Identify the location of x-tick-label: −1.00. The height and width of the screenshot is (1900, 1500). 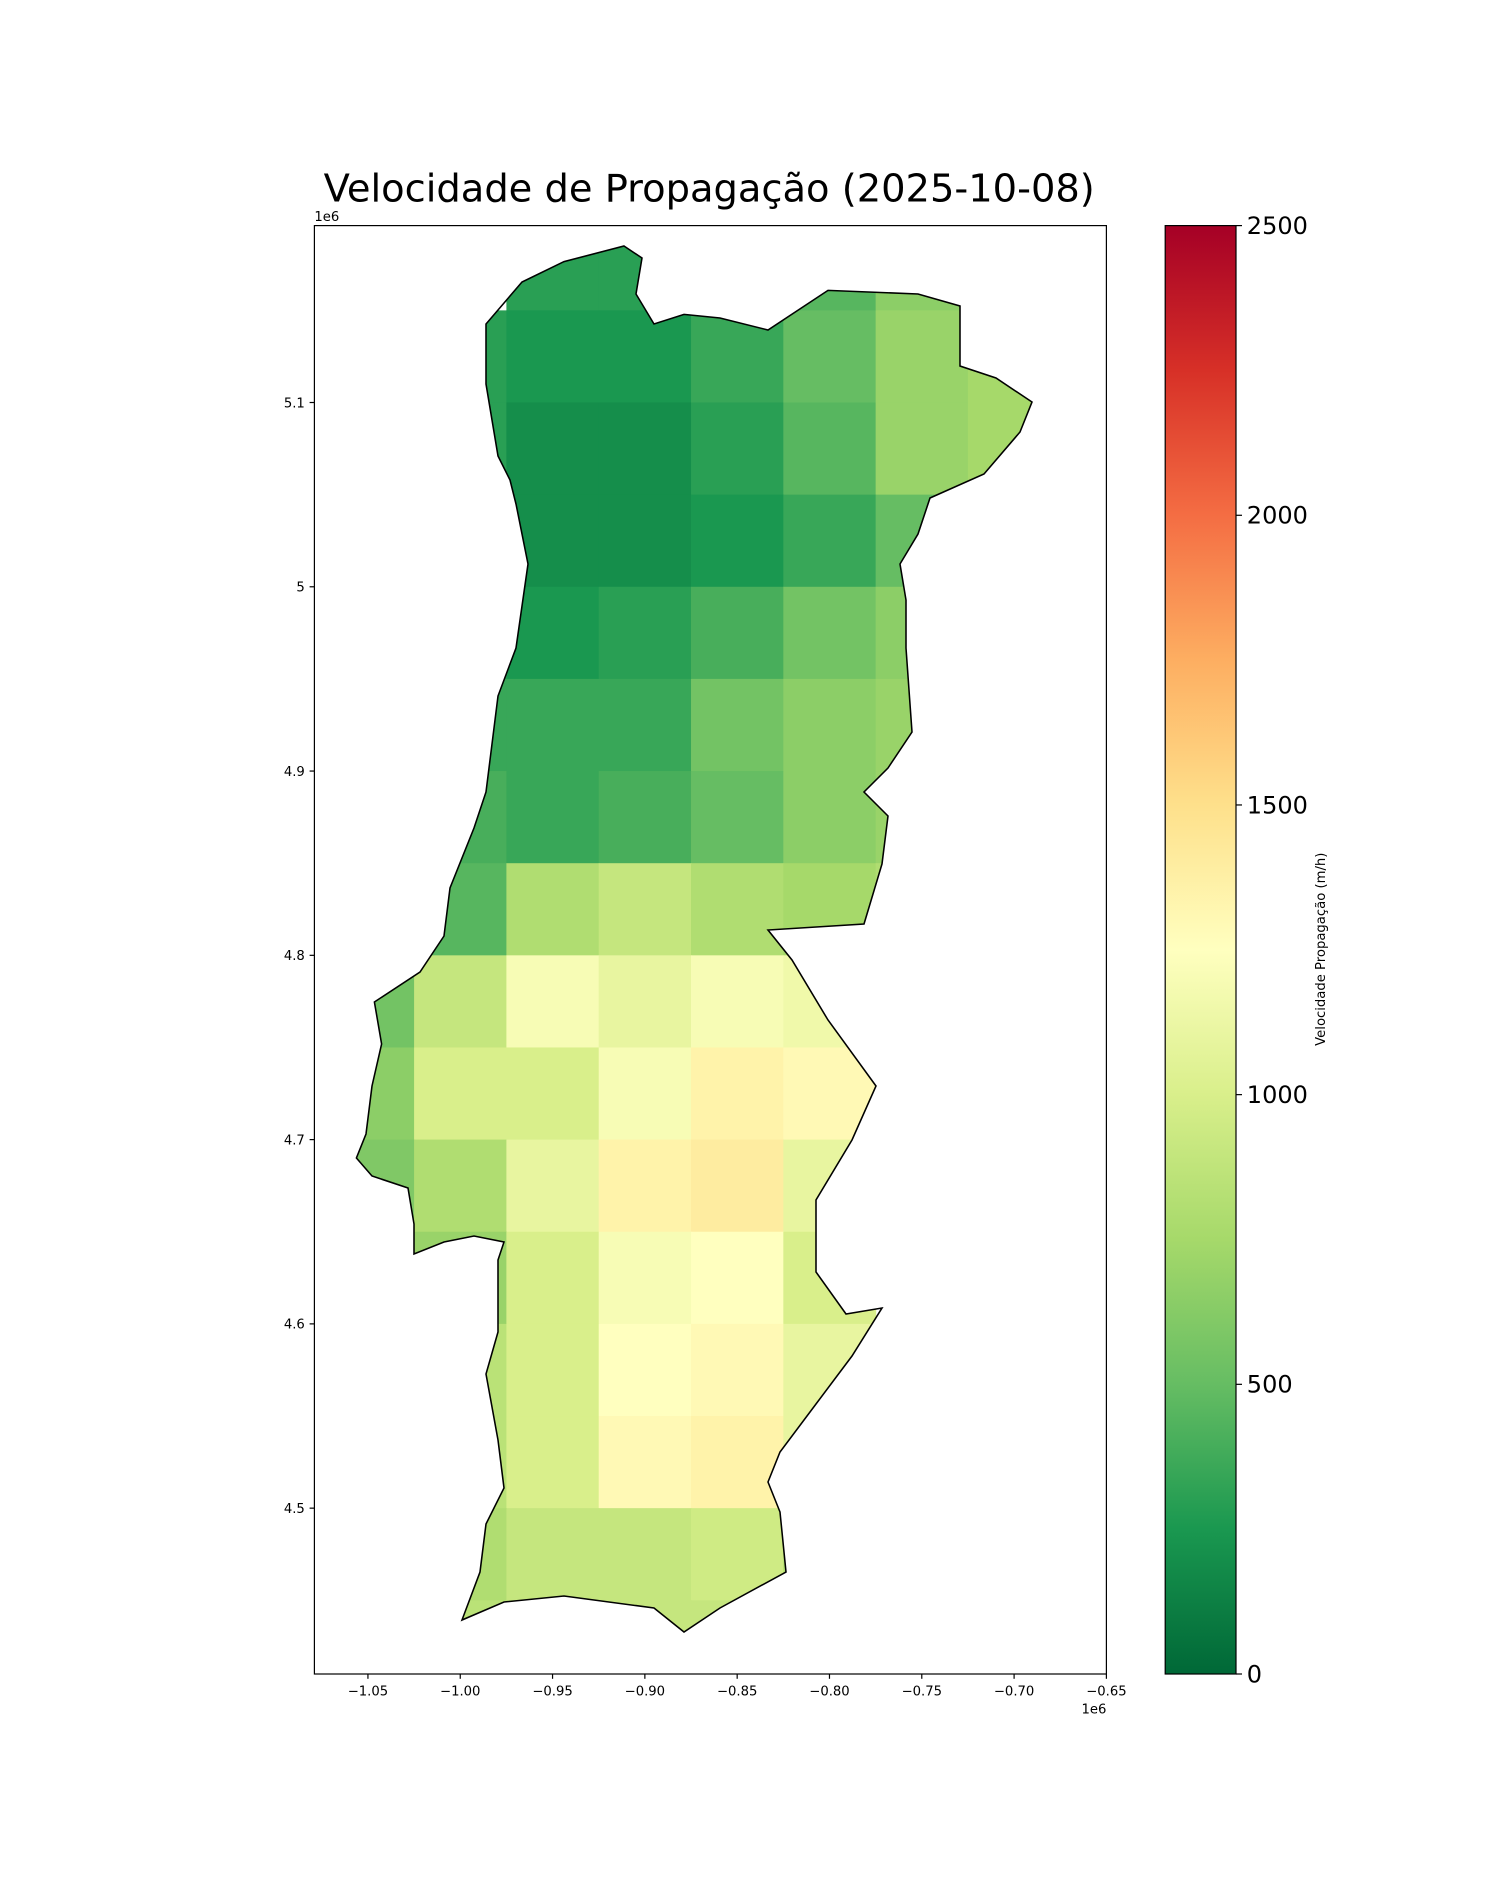
(460, 1692).